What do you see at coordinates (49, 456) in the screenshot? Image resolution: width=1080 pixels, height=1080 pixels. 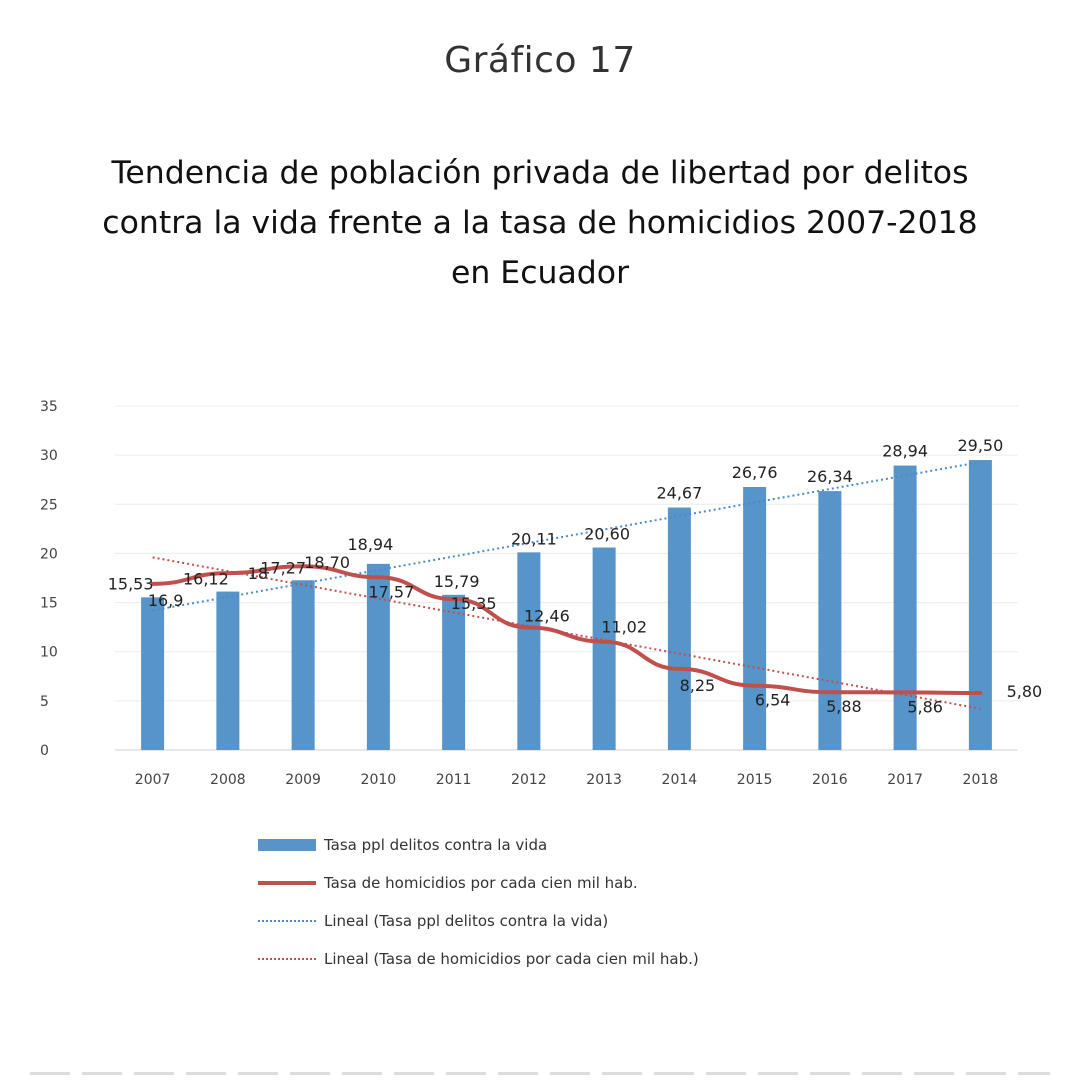 I see `y-tick-label: 30` at bounding box center [49, 456].